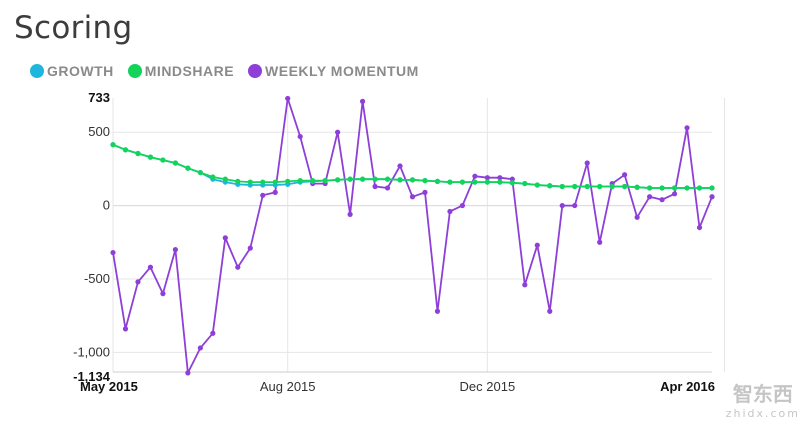 Image resolution: width=806 pixels, height=426 pixels. Describe the element at coordinates (109, 386) in the screenshot. I see `x-tick-label: May 2015` at that location.